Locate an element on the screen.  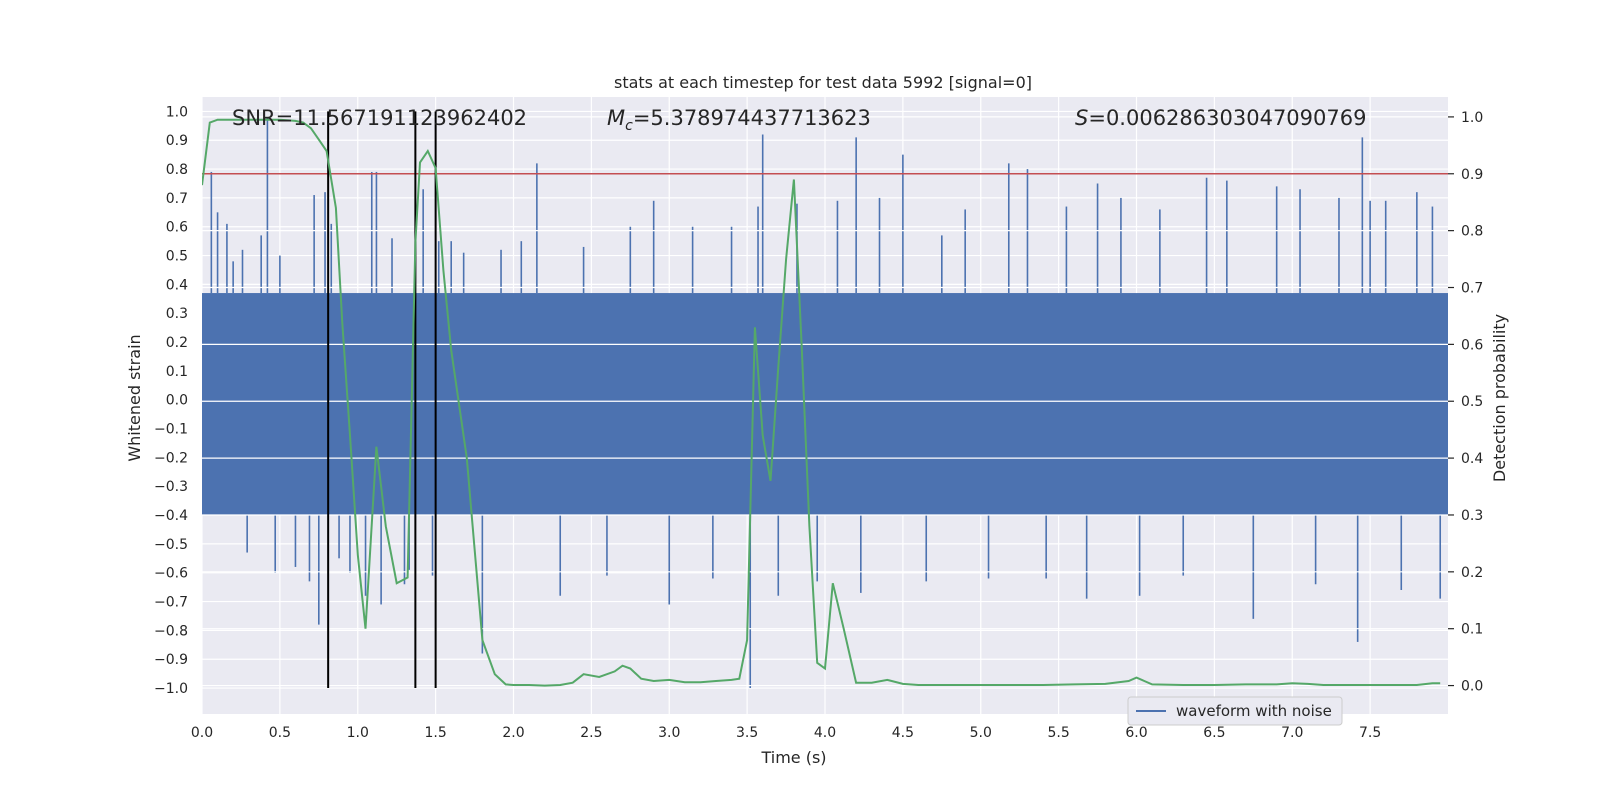
x-tick-label: 5.0 is located at coordinates (981, 733).